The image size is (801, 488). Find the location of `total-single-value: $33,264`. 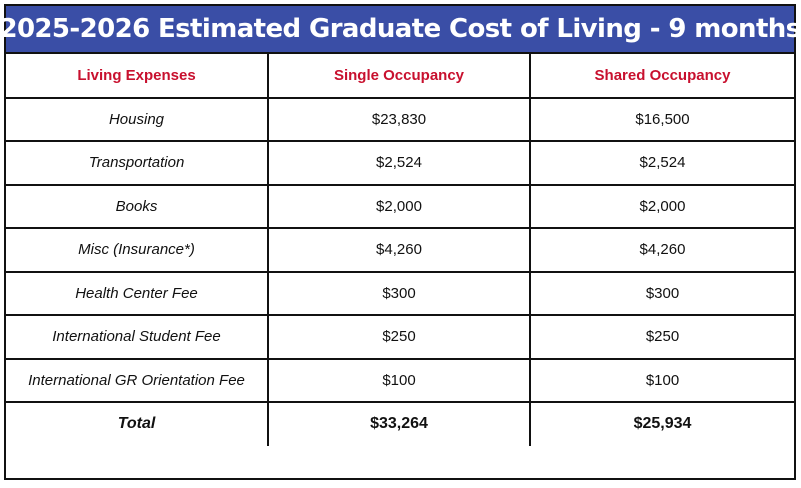

total-single-value: $33,264 is located at coordinates (399, 423).